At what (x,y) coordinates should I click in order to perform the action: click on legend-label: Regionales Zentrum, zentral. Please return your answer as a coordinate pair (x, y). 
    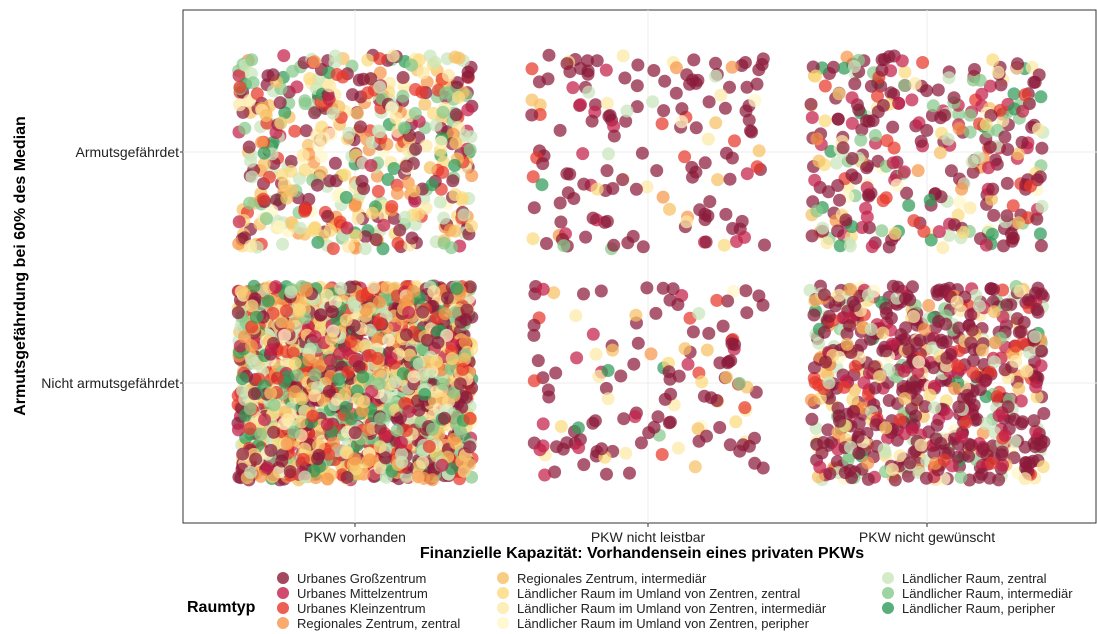
    Looking at the image, I should click on (378, 623).